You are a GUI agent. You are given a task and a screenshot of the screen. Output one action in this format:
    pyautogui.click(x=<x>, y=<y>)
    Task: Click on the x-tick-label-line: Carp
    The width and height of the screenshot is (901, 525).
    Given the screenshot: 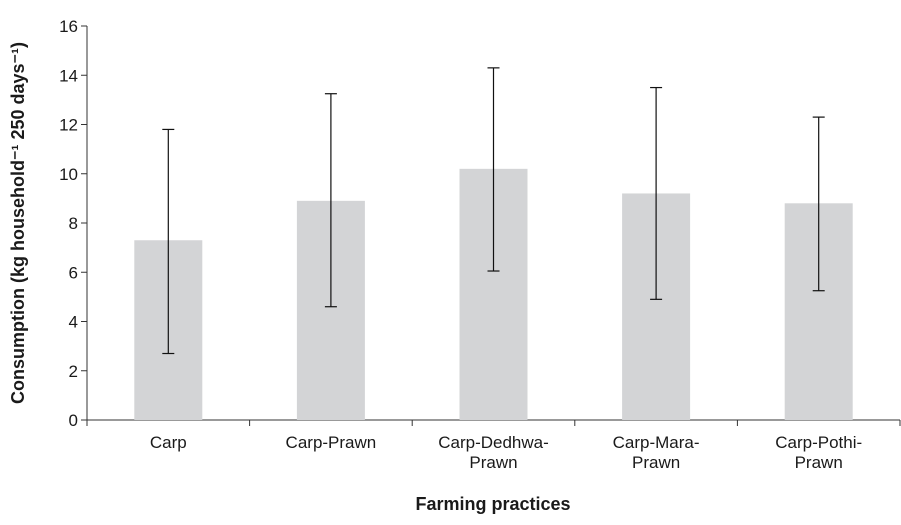 What is the action you would take?
    pyautogui.click(x=168, y=442)
    